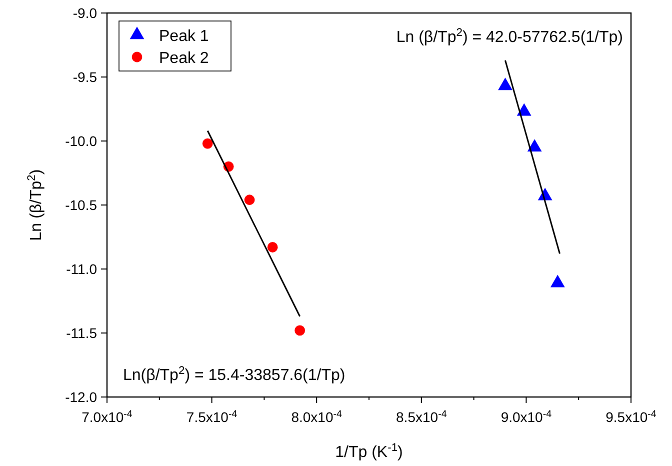 Image resolution: width=672 pixels, height=466 pixels. What do you see at coordinates (184, 58) in the screenshot?
I see `legend-label: Peak 2` at bounding box center [184, 58].